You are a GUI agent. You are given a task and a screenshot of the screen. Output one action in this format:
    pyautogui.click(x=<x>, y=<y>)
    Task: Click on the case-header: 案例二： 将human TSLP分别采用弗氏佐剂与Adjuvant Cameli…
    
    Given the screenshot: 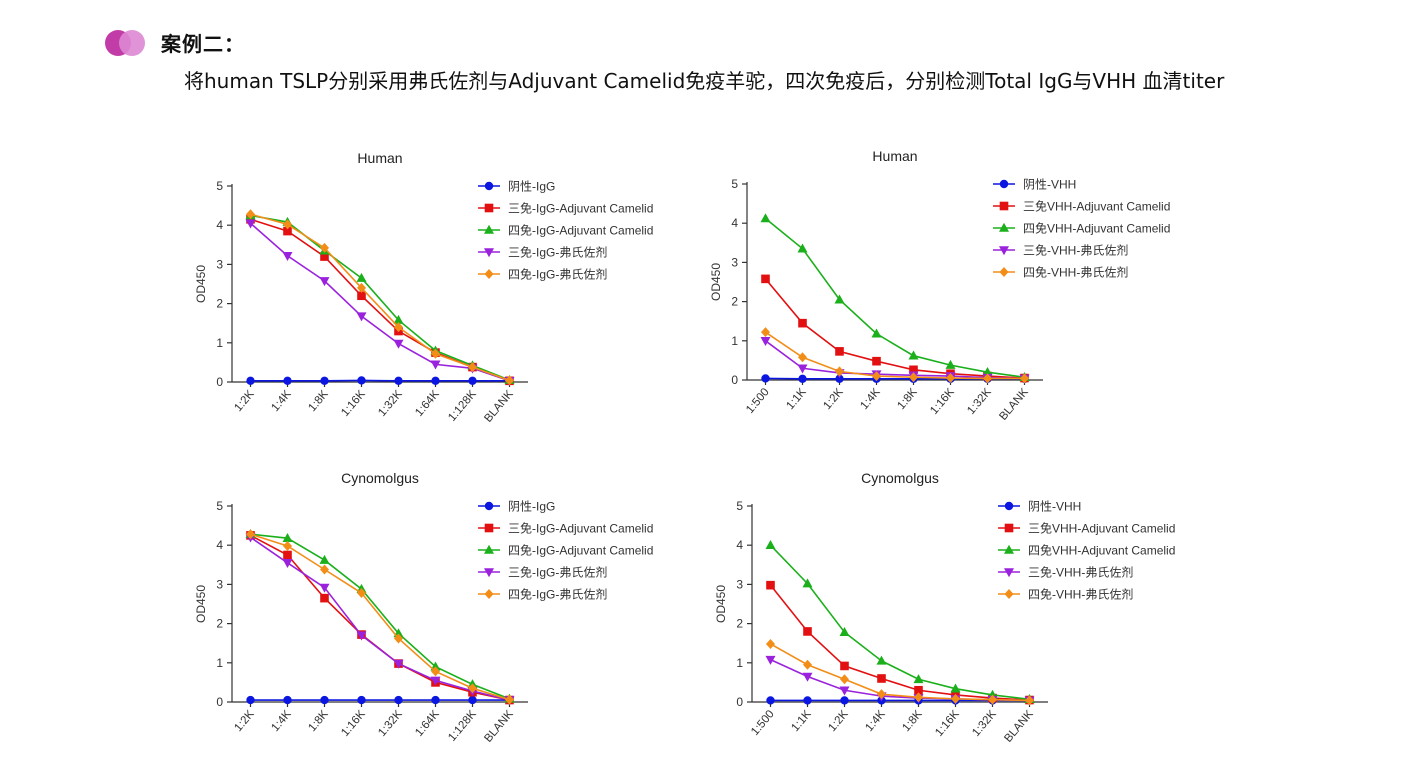 What is the action you would take?
    pyautogui.click(x=705, y=63)
    